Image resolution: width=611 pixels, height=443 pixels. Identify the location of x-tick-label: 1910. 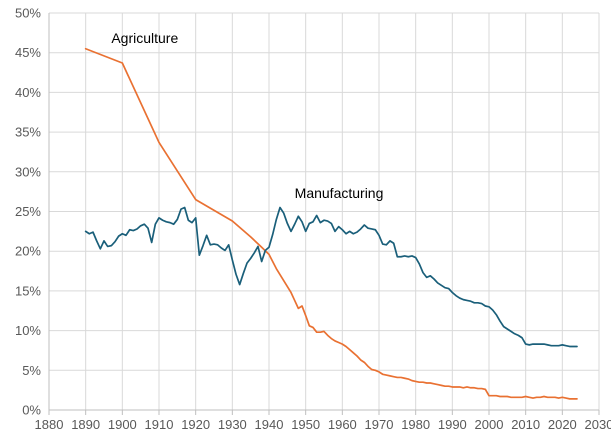
(159, 424).